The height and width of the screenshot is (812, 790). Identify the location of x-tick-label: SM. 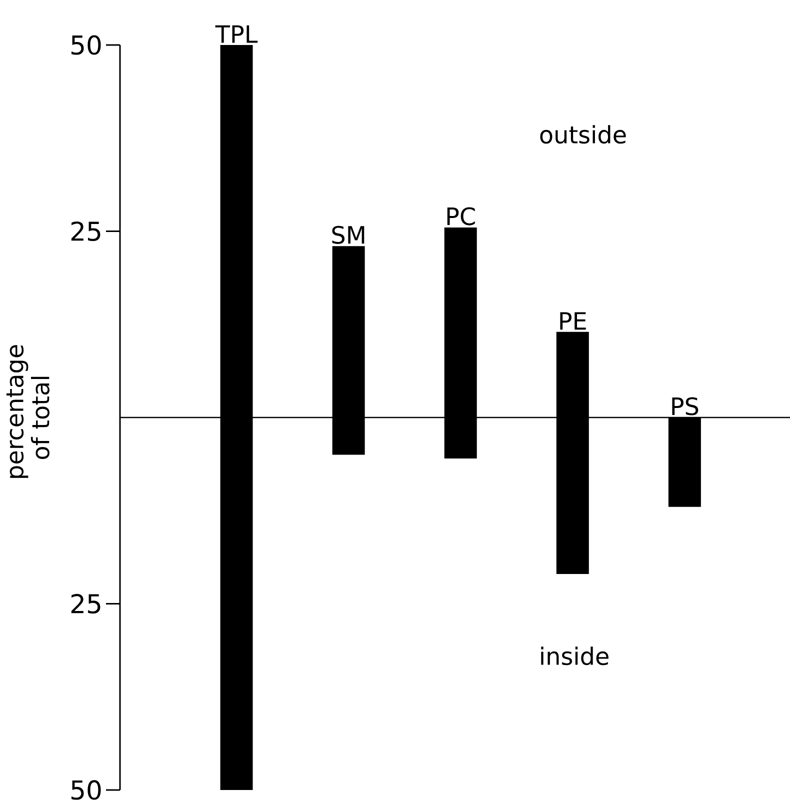
(348, 235).